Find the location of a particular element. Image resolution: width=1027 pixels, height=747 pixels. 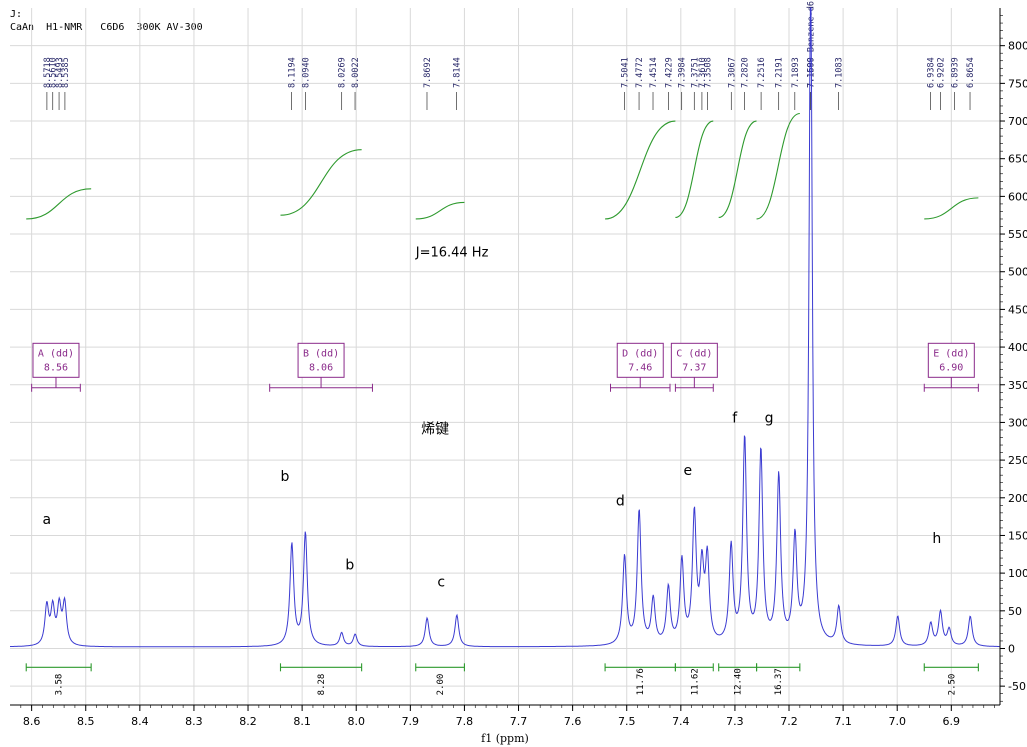

peak-label: 7.1893 is located at coordinates (796, 72).